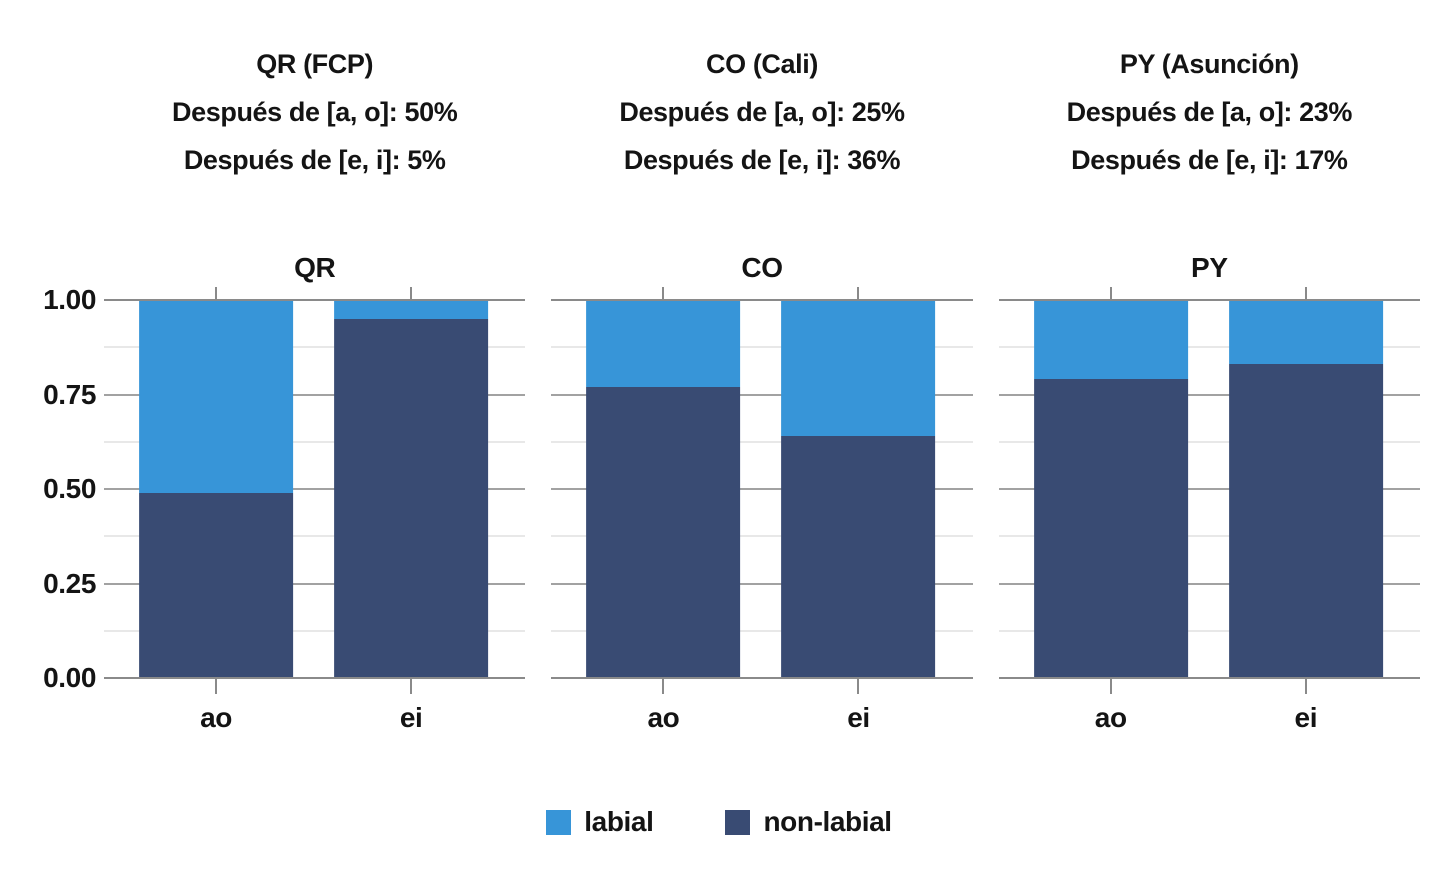 This screenshot has width=1438, height=883. I want to click on legend-label-labial: labial, so click(619, 821).